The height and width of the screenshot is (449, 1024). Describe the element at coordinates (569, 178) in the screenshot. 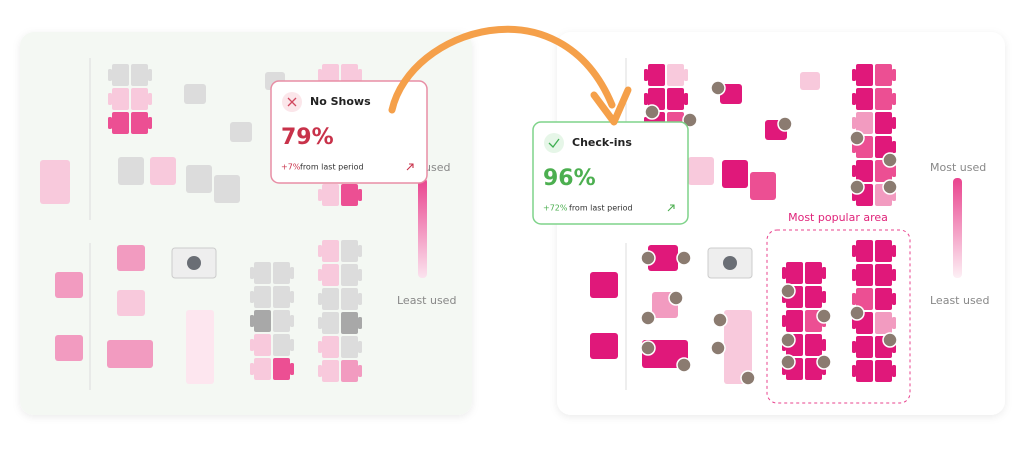

I see `card-value: 96%` at that location.